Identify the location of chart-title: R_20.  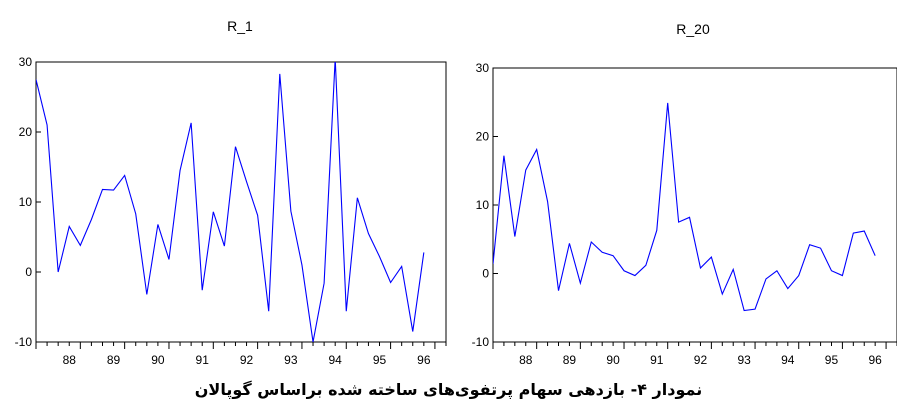
(693, 29).